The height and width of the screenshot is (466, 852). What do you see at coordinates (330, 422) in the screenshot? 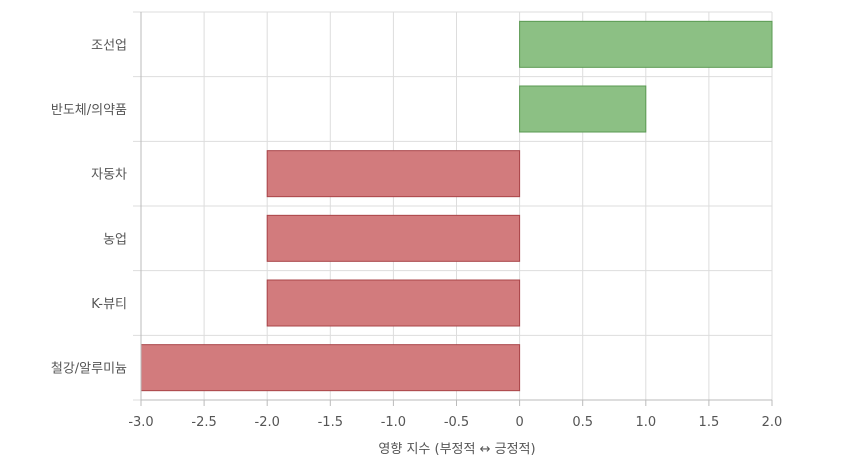
I see `x-tick-label: -1.5` at bounding box center [330, 422].